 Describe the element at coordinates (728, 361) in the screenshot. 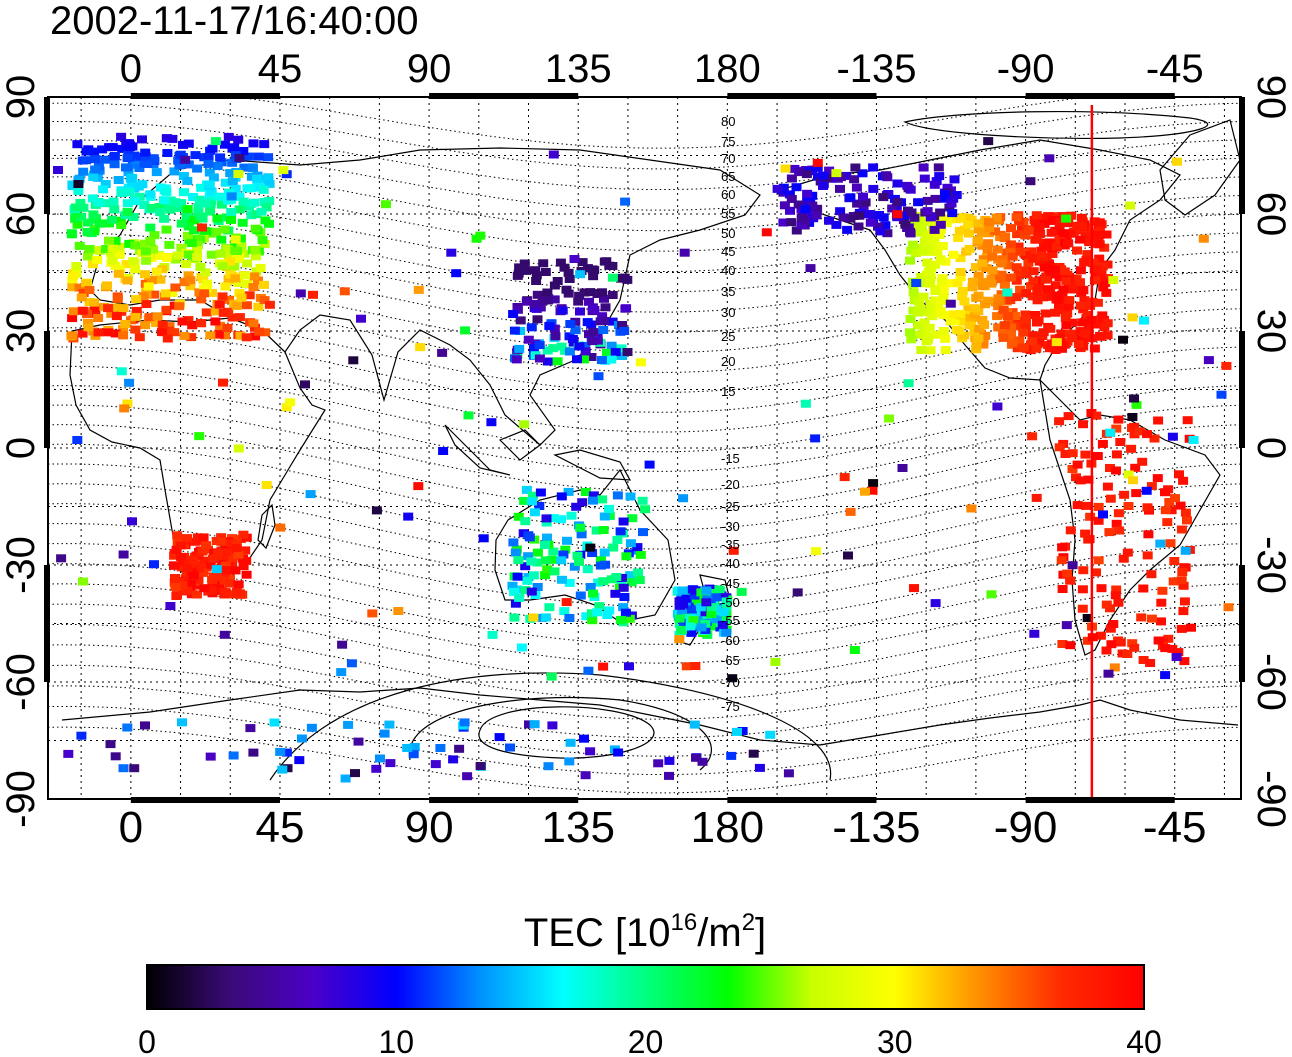

I see `contour-label-north: 20` at that location.